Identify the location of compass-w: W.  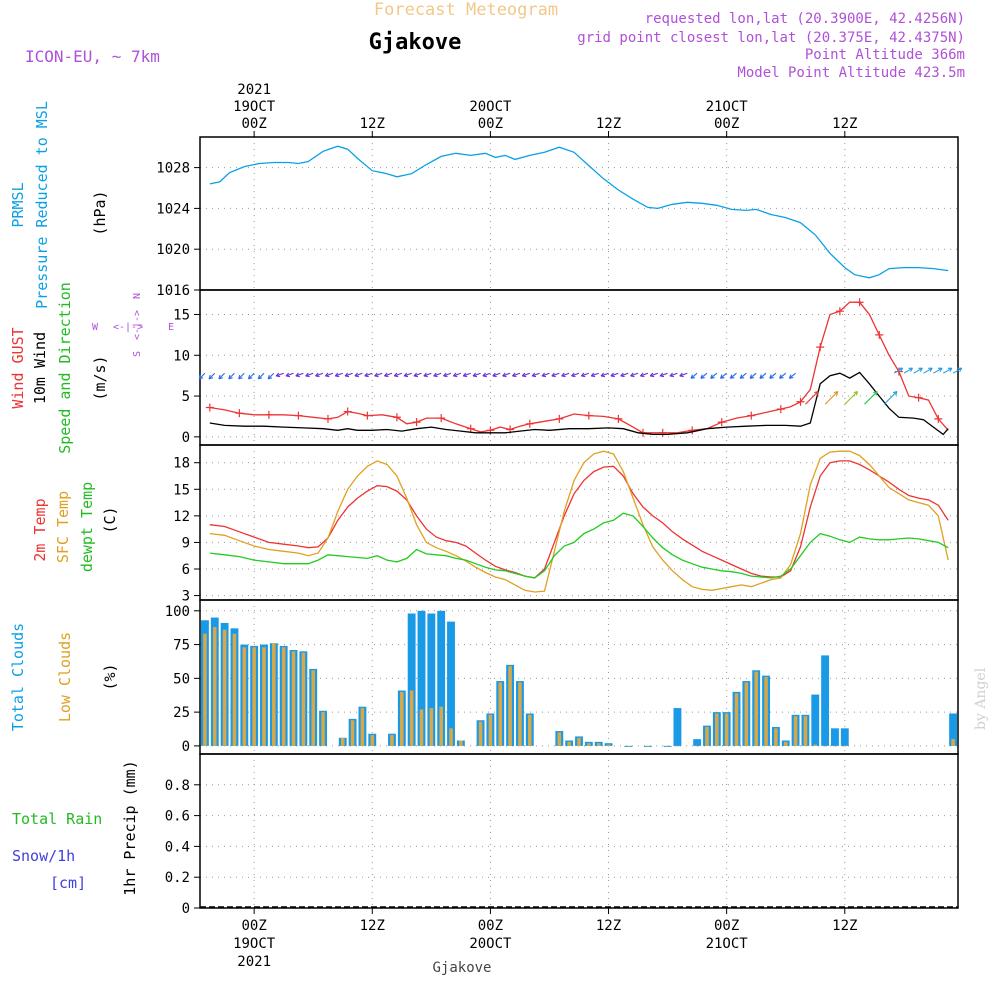
(95, 327).